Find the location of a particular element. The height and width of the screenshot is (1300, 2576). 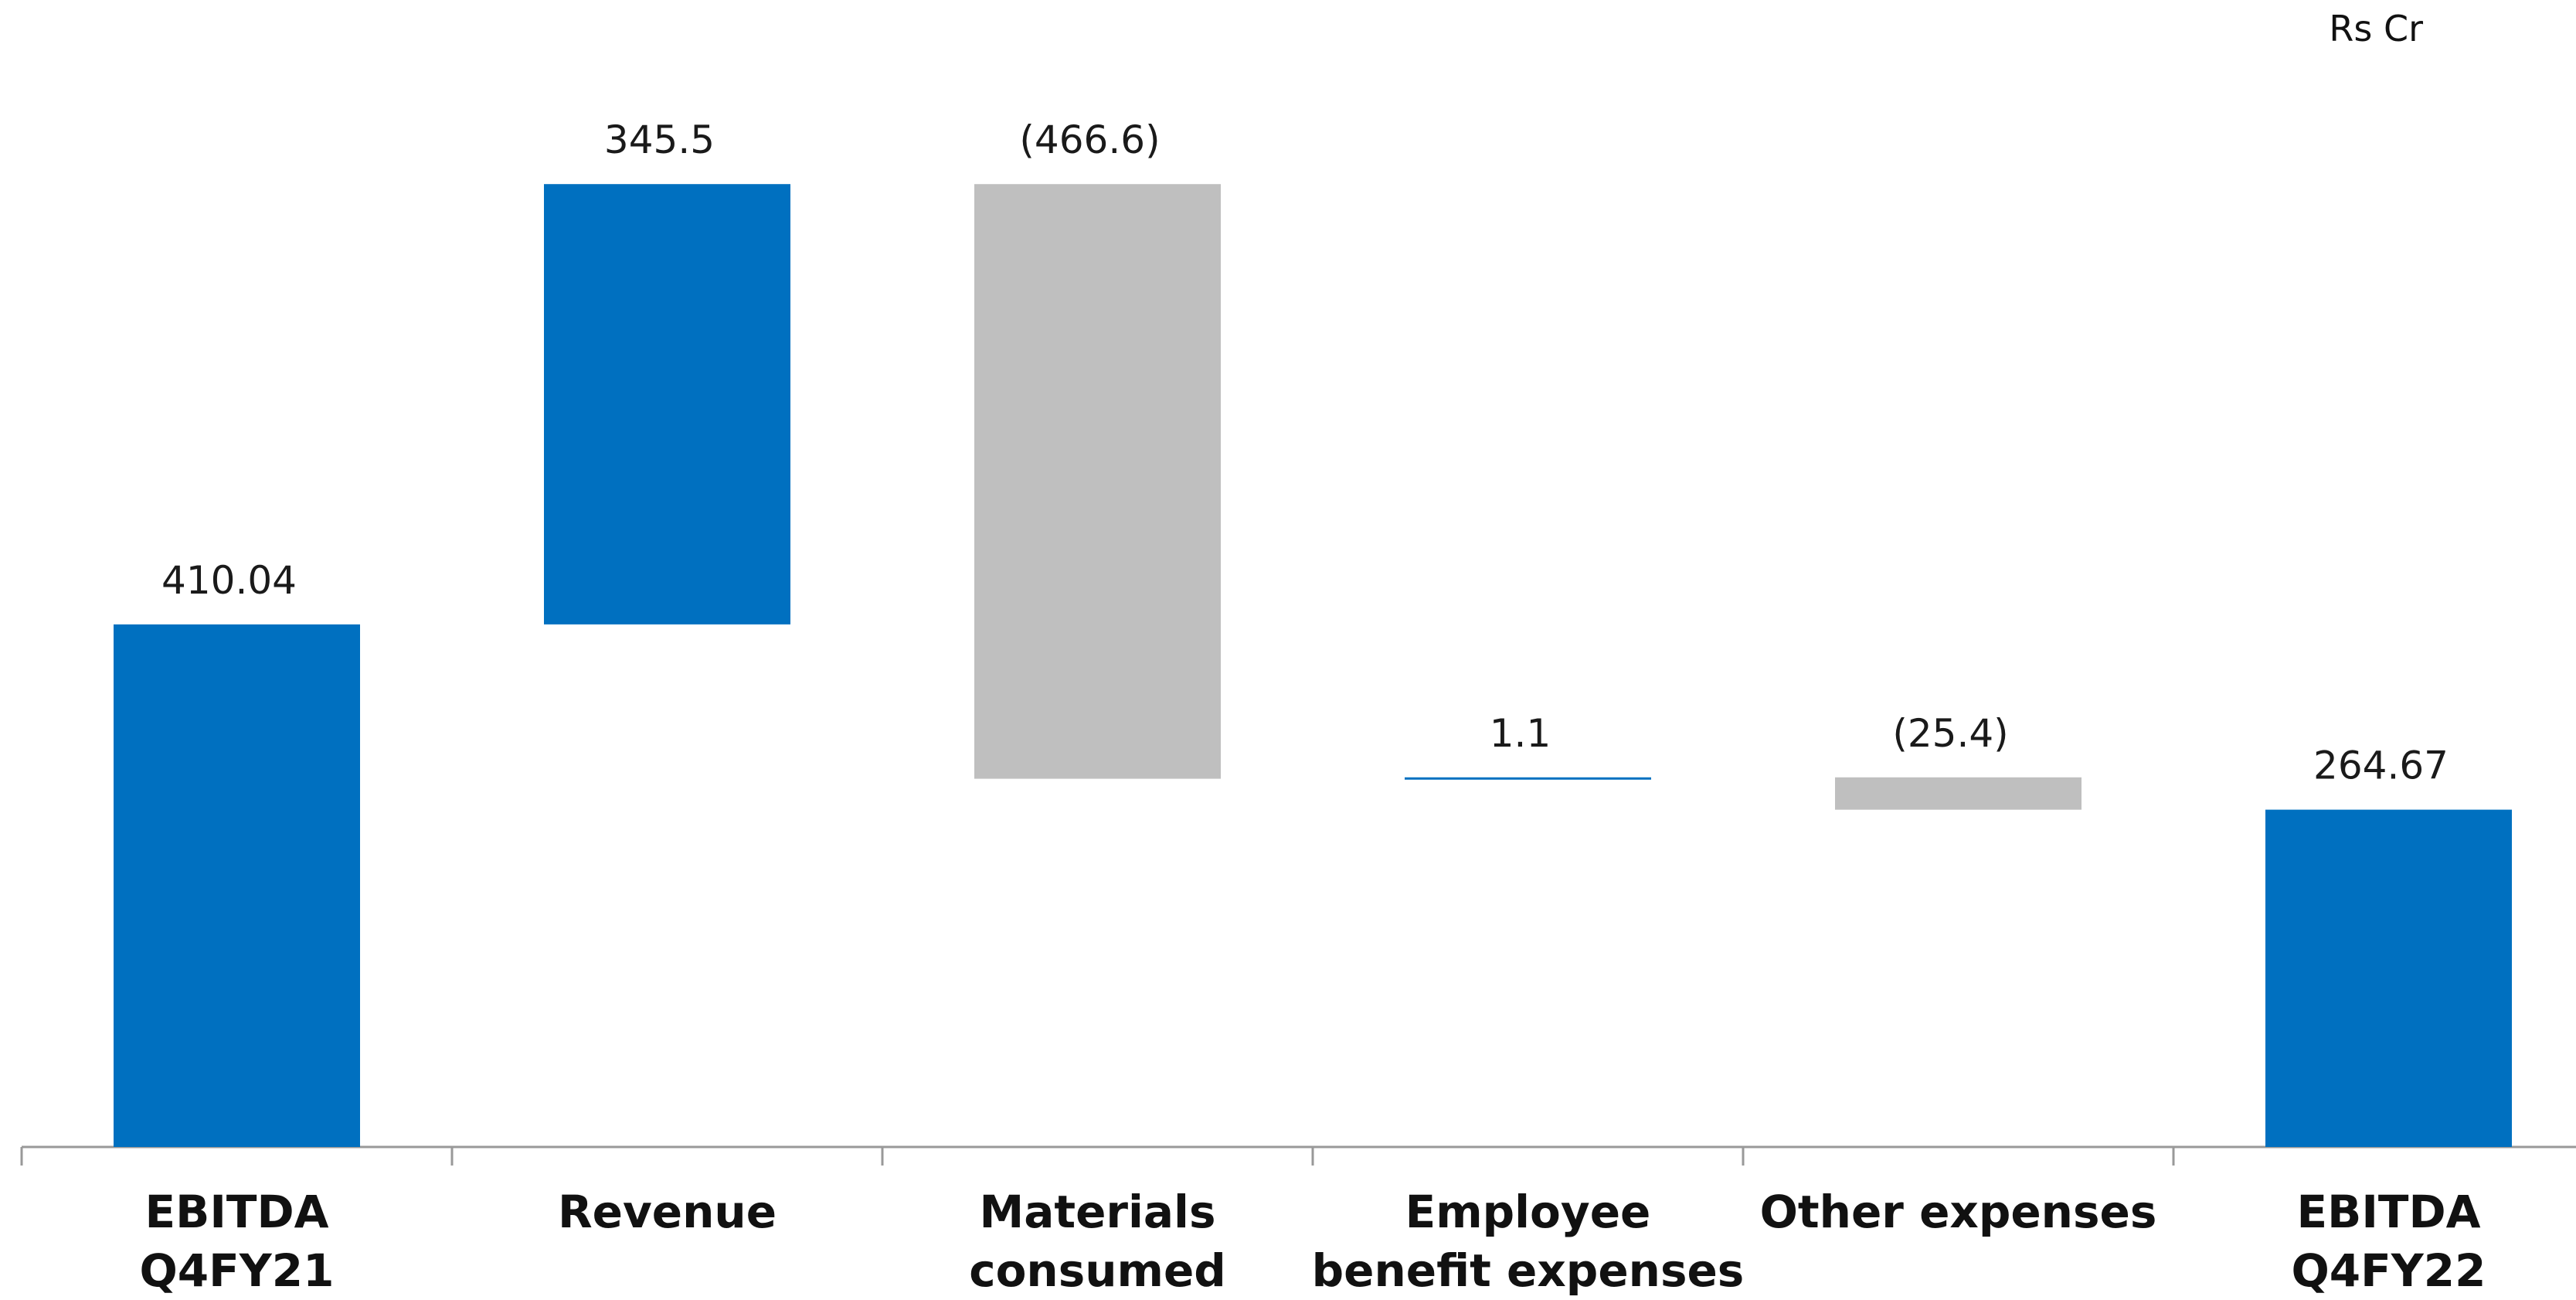

value-label: (25.4) is located at coordinates (1950, 733).